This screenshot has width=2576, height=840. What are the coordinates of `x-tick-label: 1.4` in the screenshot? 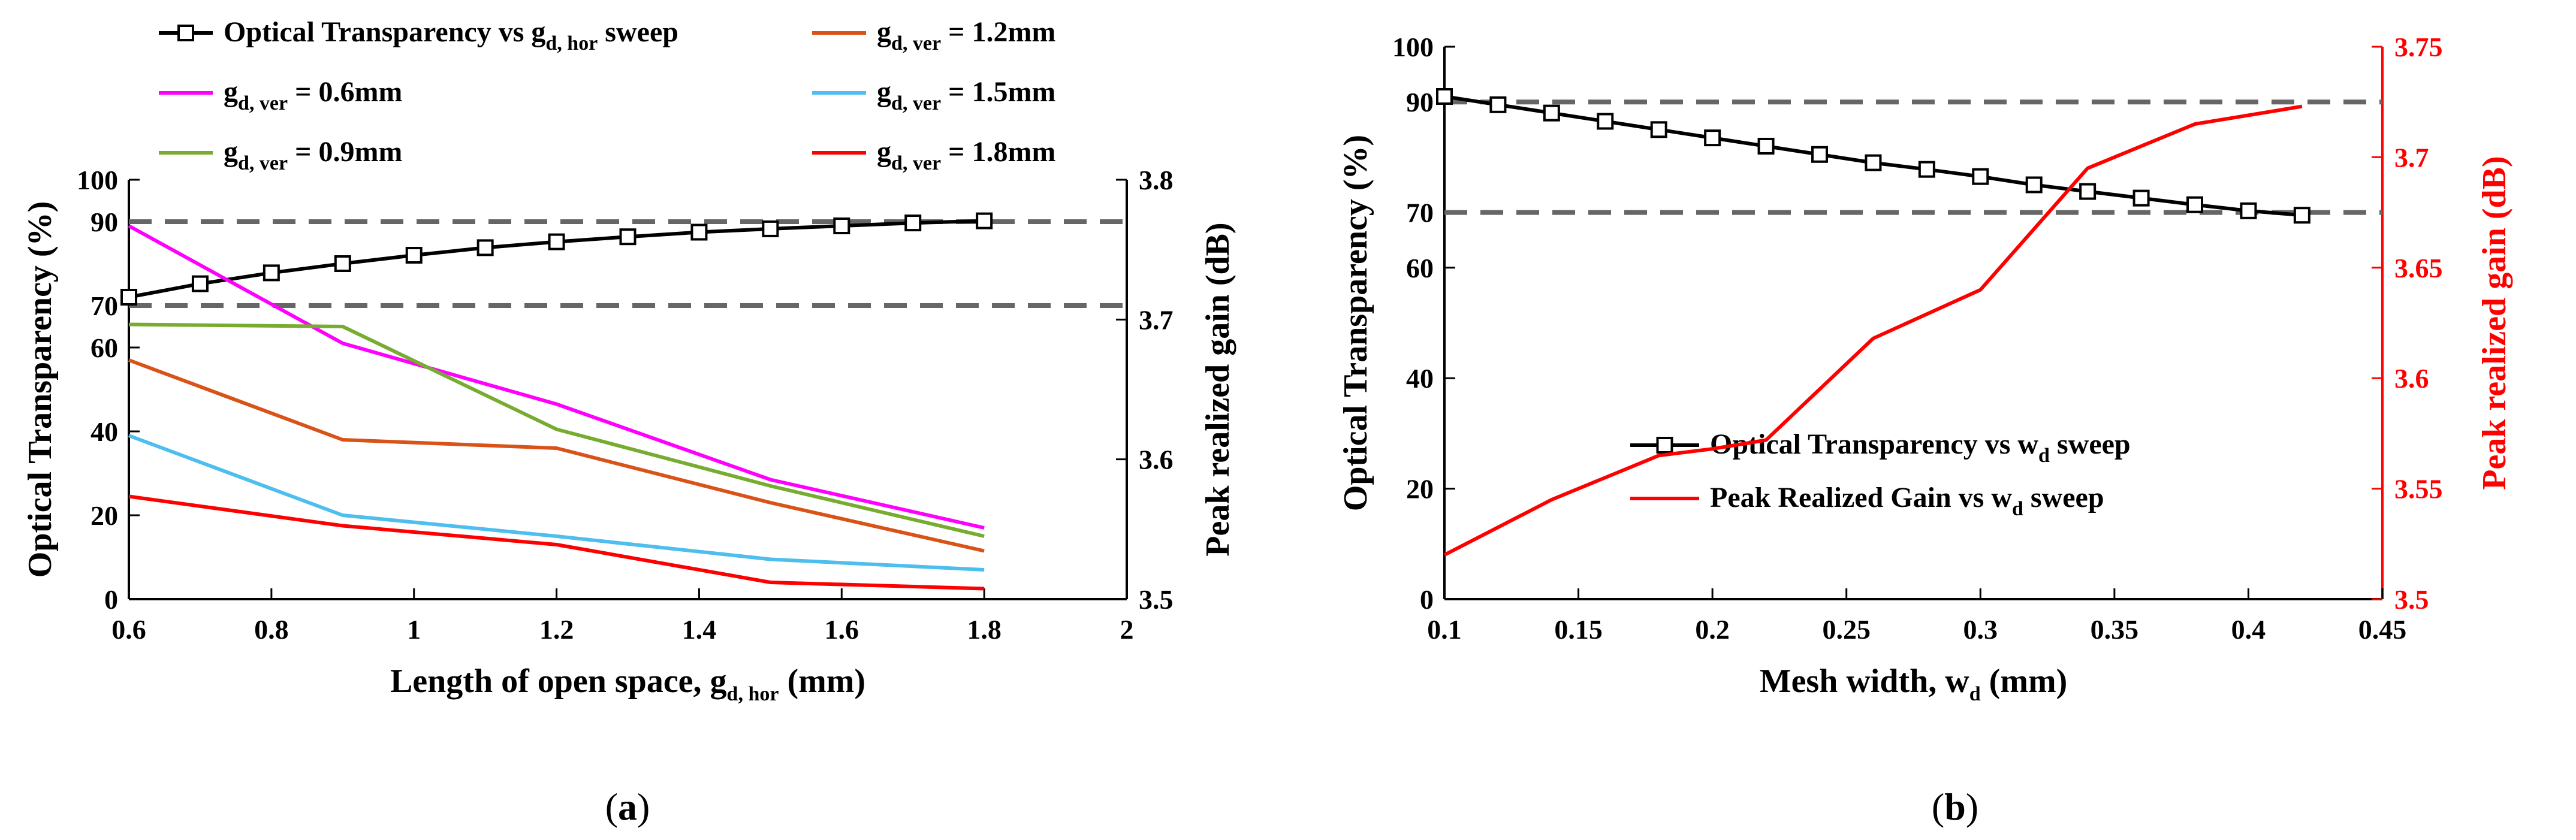 It's located at (699, 630).